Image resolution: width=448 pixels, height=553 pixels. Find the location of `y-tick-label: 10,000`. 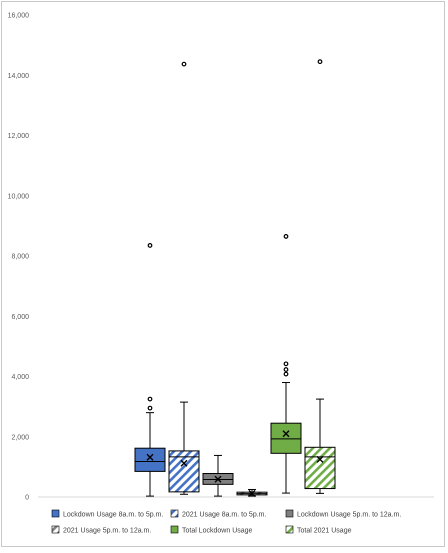

y-tick-label: 10,000 is located at coordinates (19, 196).